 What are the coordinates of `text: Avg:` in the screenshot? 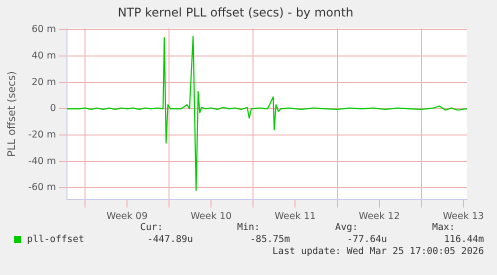 It's located at (346, 227).